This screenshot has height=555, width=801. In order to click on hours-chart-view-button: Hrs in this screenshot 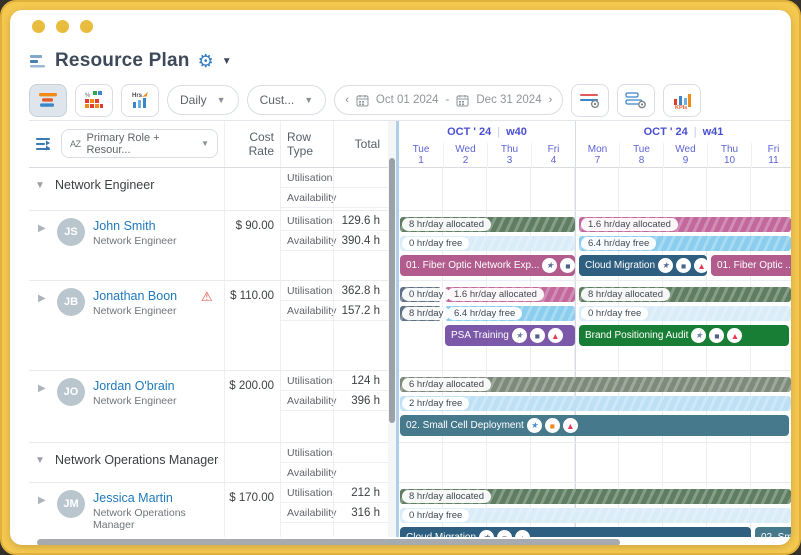, I will do `click(140, 100)`.